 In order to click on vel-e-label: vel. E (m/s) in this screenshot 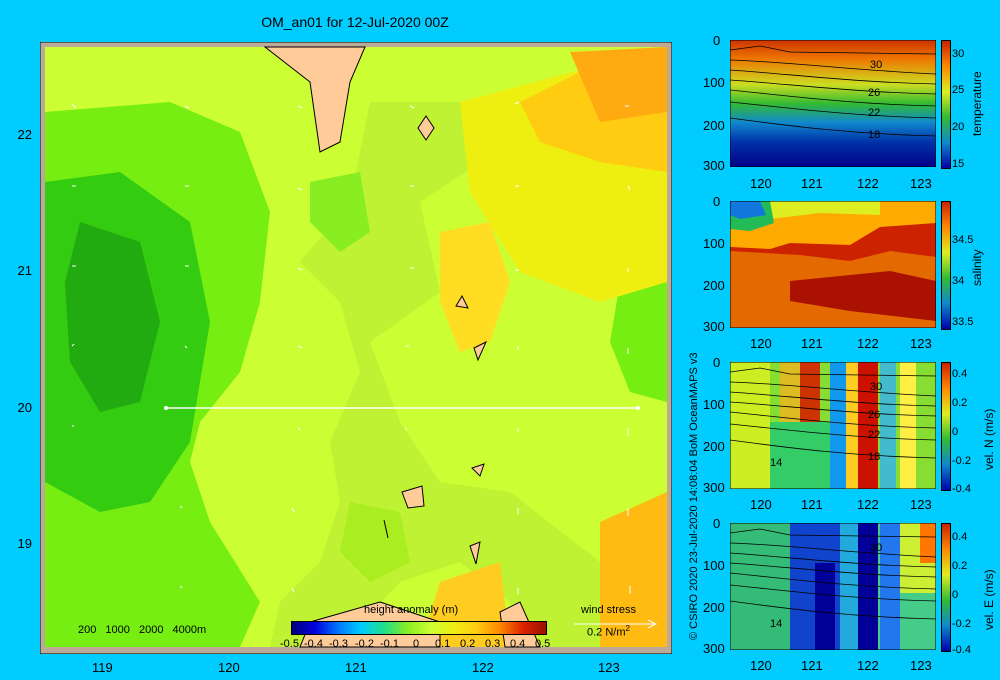, I will do `click(989, 599)`.